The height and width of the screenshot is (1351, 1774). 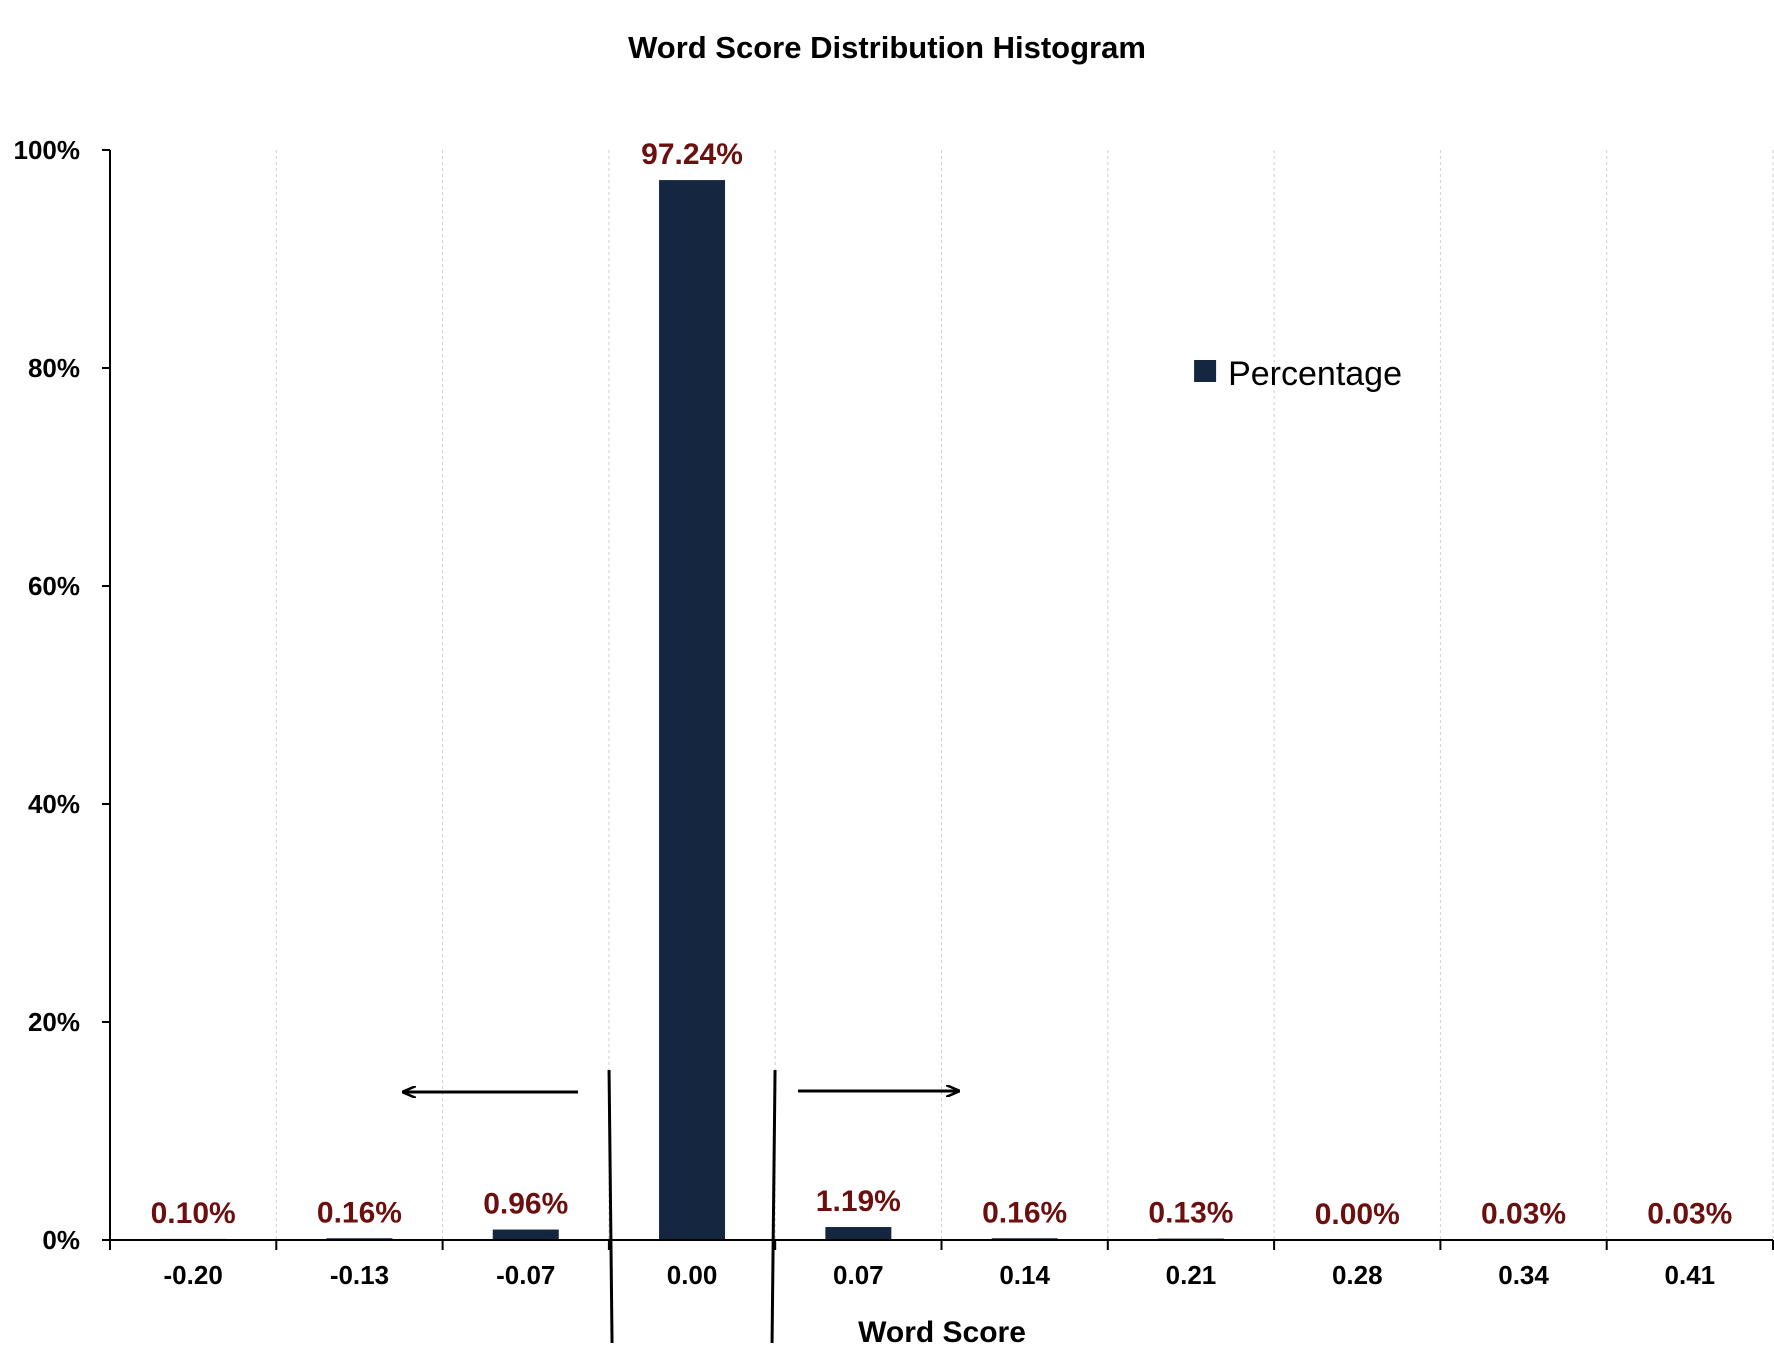 I want to click on legend-swatch, so click(x=1205, y=371).